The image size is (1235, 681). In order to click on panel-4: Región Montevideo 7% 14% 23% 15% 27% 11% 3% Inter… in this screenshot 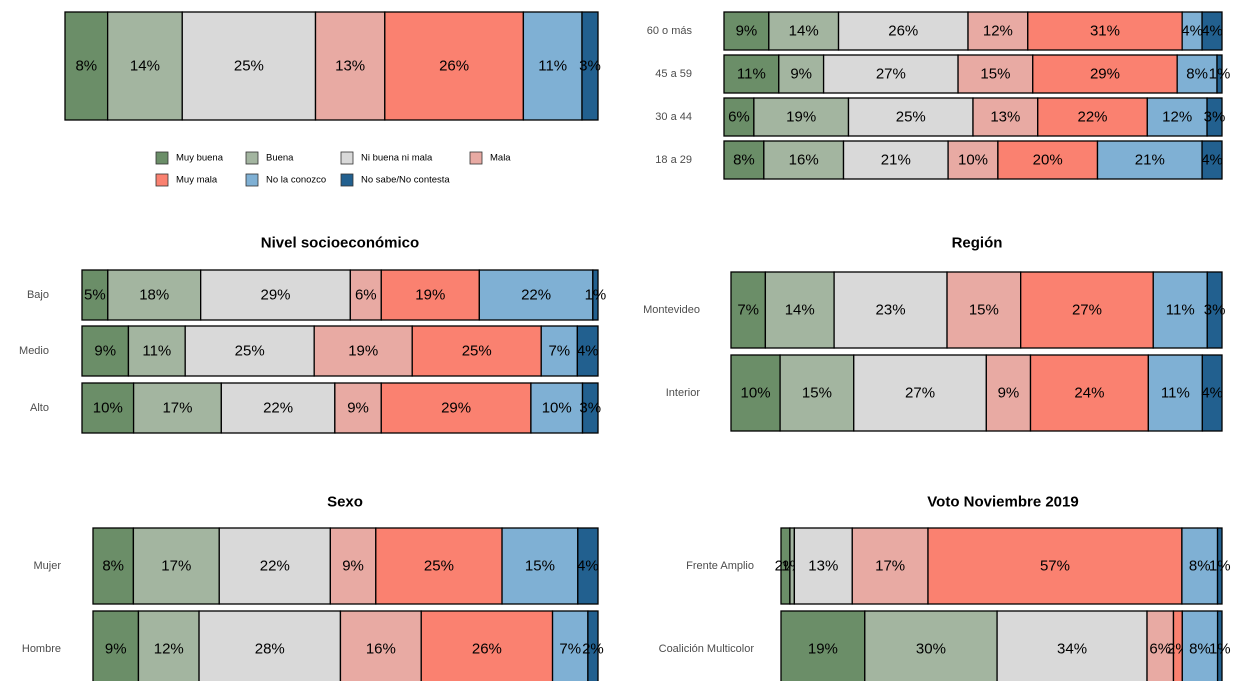, I will do `click(934, 333)`.